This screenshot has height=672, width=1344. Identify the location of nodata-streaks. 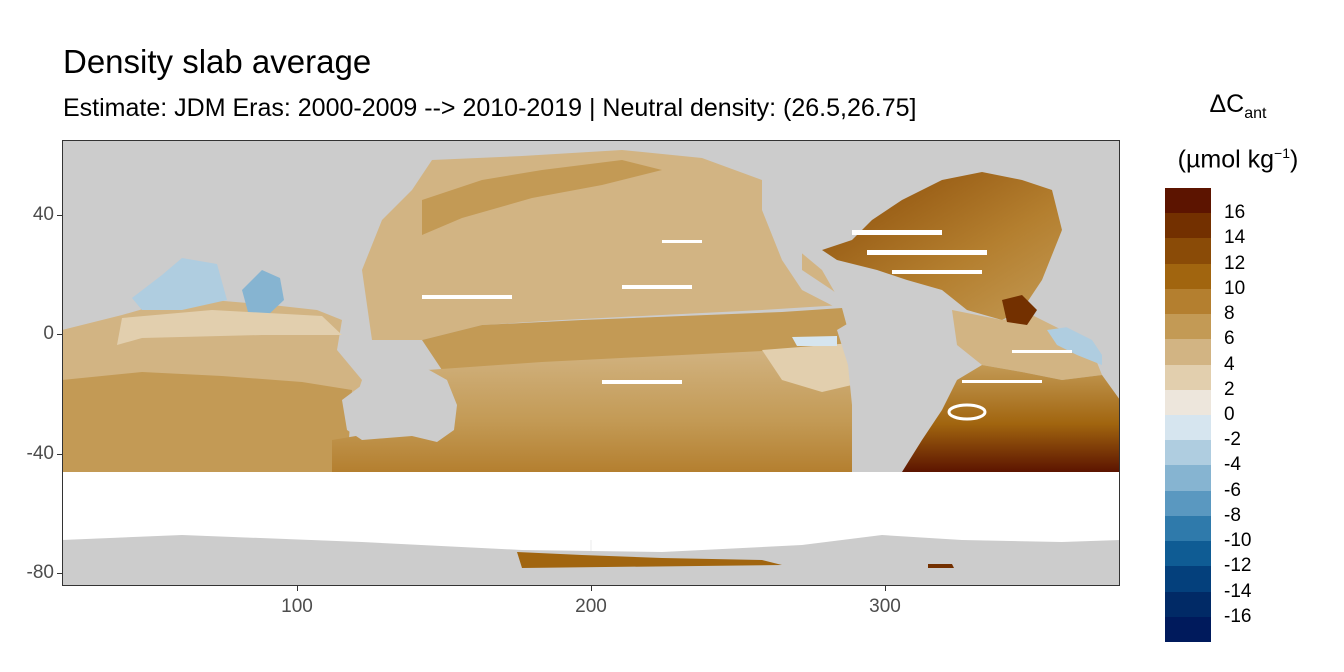
(747, 325).